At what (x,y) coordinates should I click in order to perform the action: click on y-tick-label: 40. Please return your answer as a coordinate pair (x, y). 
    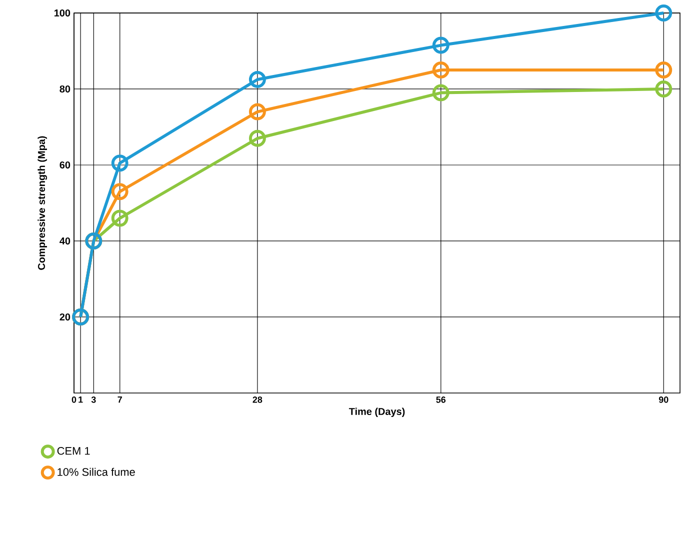
    Looking at the image, I should click on (65, 241).